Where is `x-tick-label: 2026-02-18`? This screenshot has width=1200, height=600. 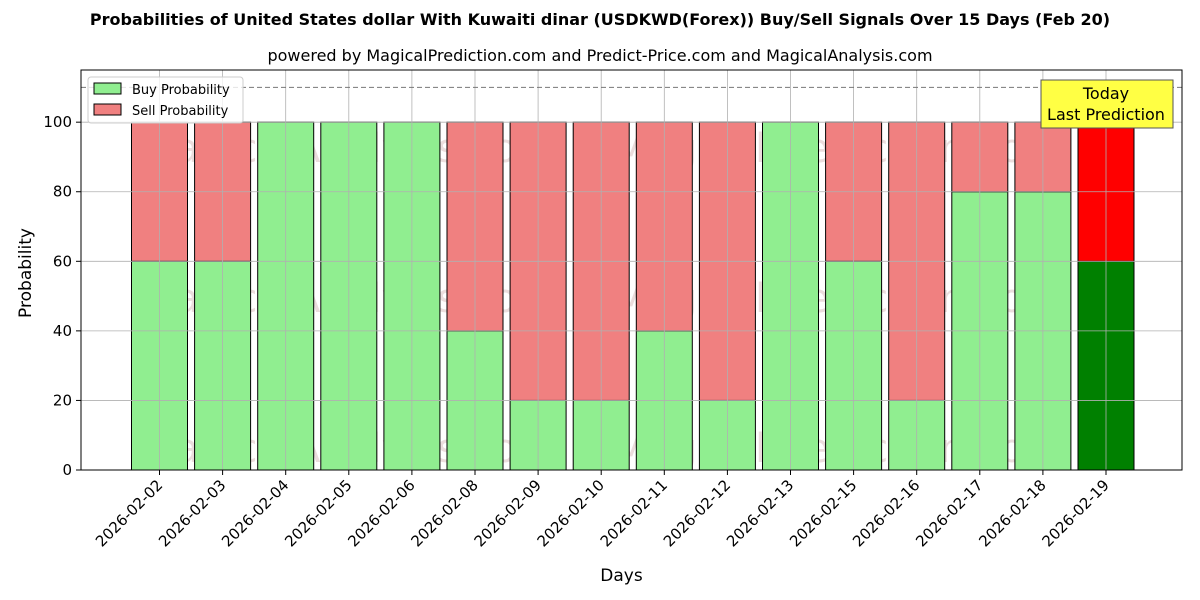 x-tick-label: 2026-02-18 is located at coordinates (1012, 513).